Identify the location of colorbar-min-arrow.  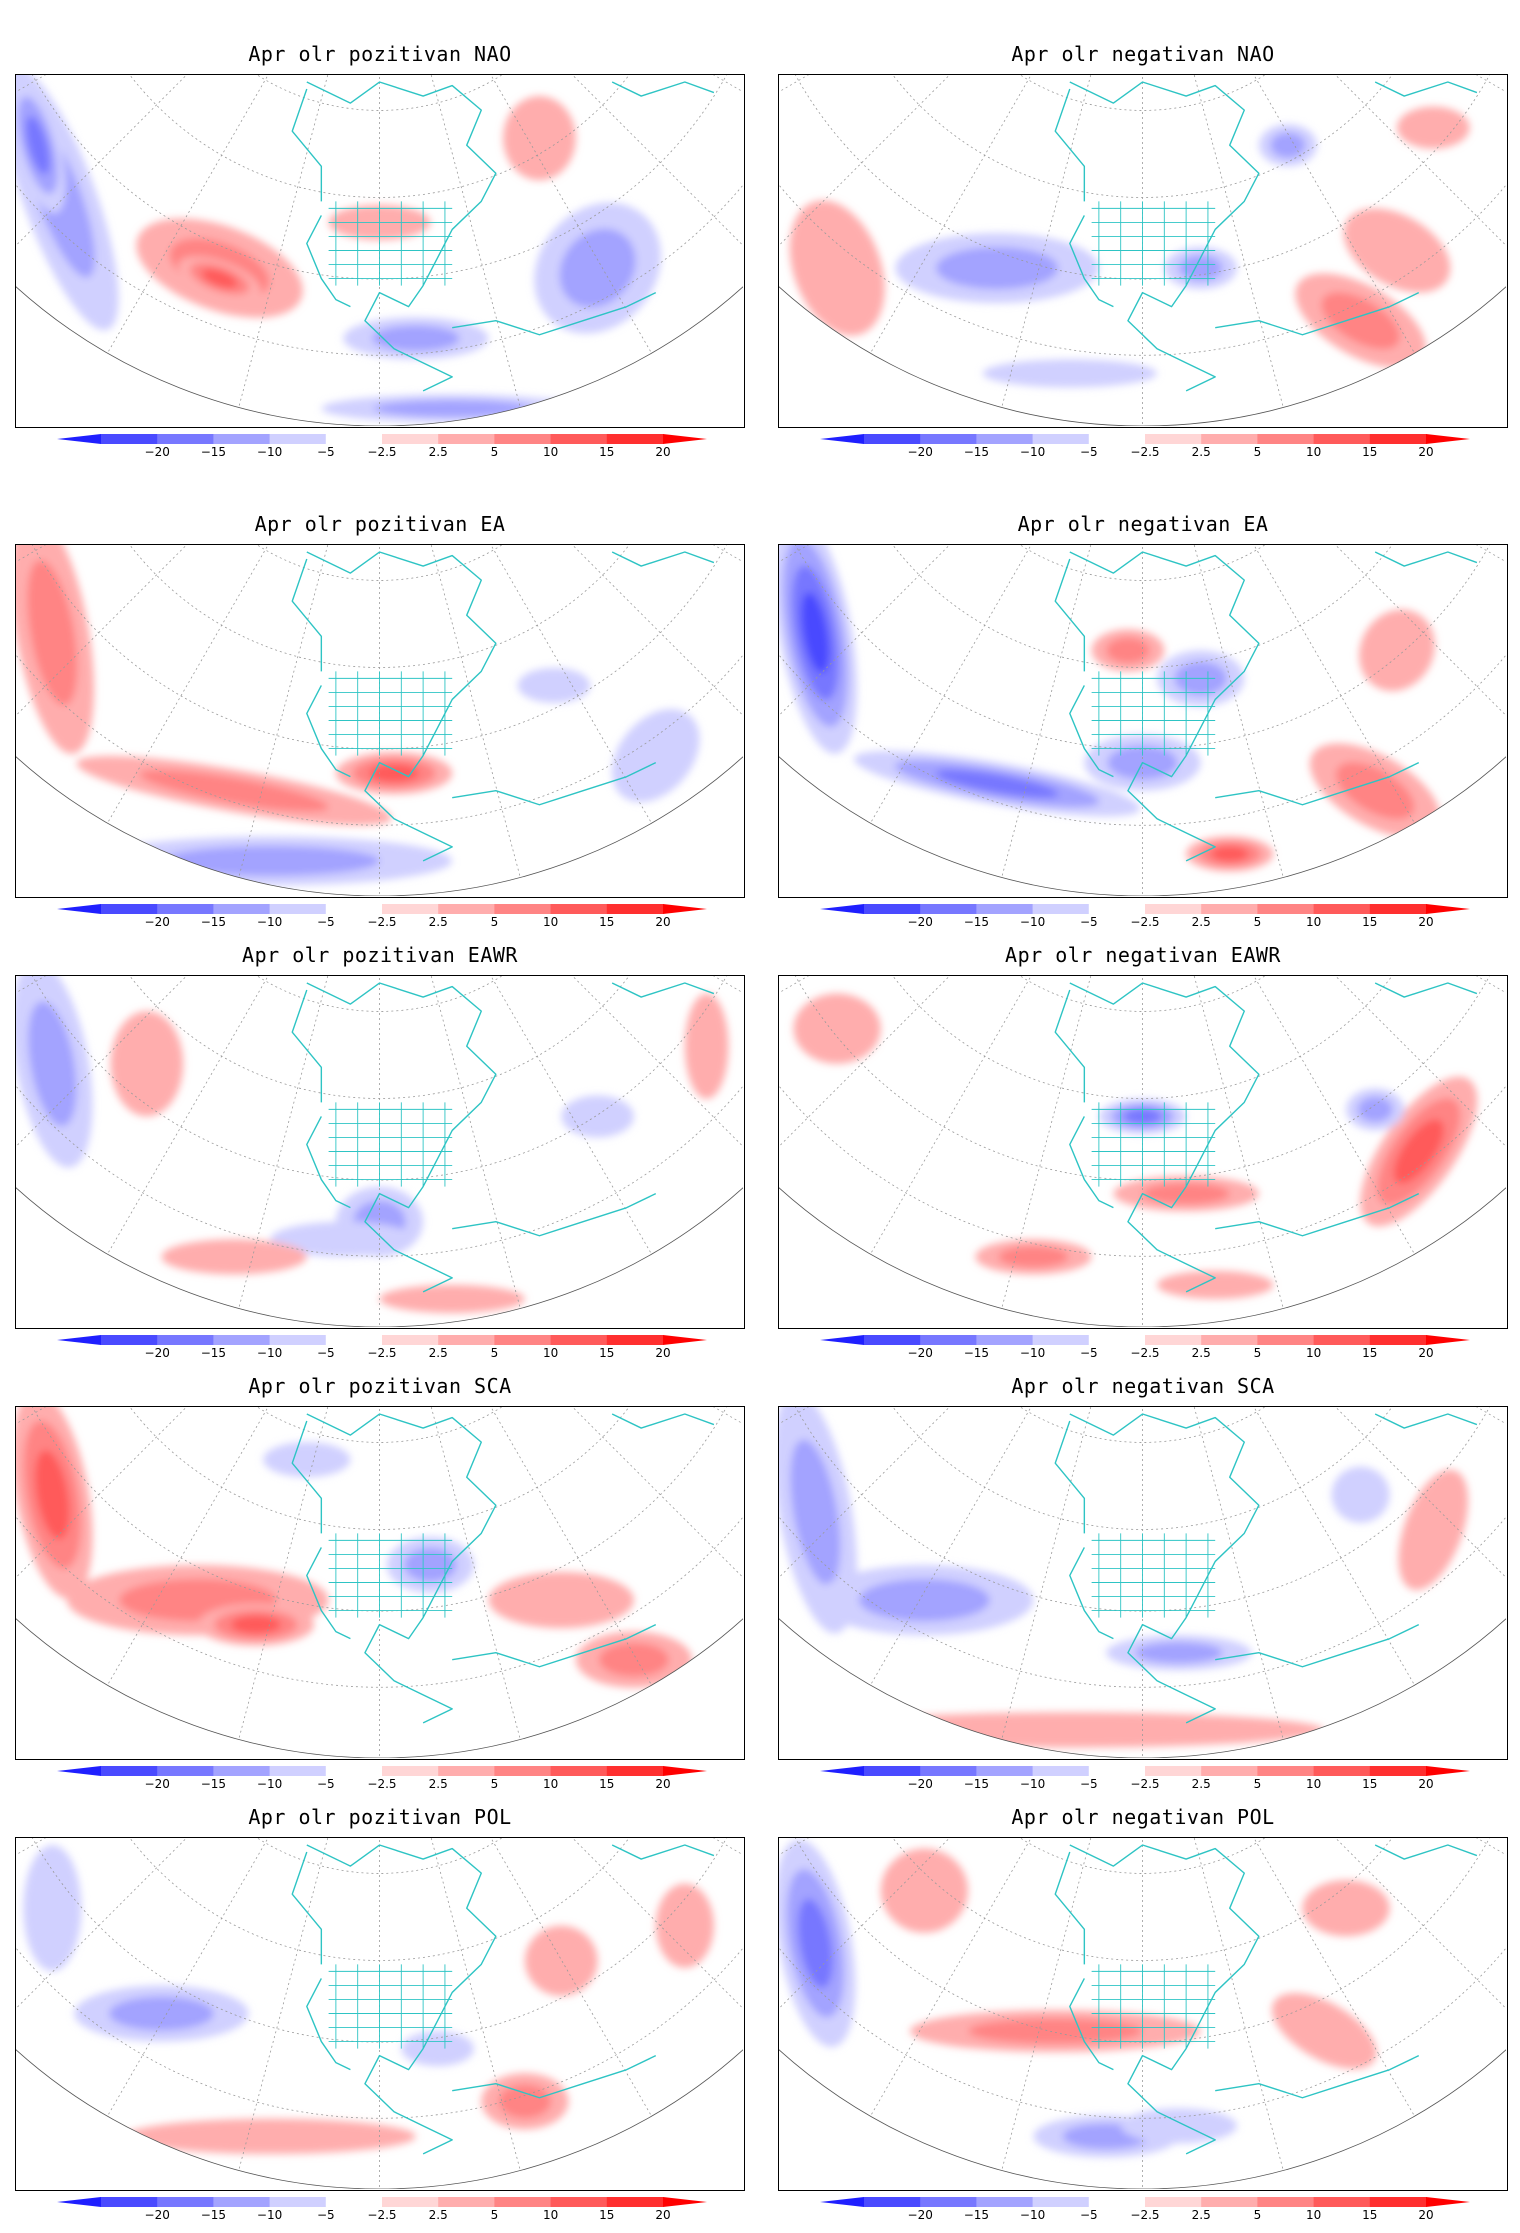
(842, 439).